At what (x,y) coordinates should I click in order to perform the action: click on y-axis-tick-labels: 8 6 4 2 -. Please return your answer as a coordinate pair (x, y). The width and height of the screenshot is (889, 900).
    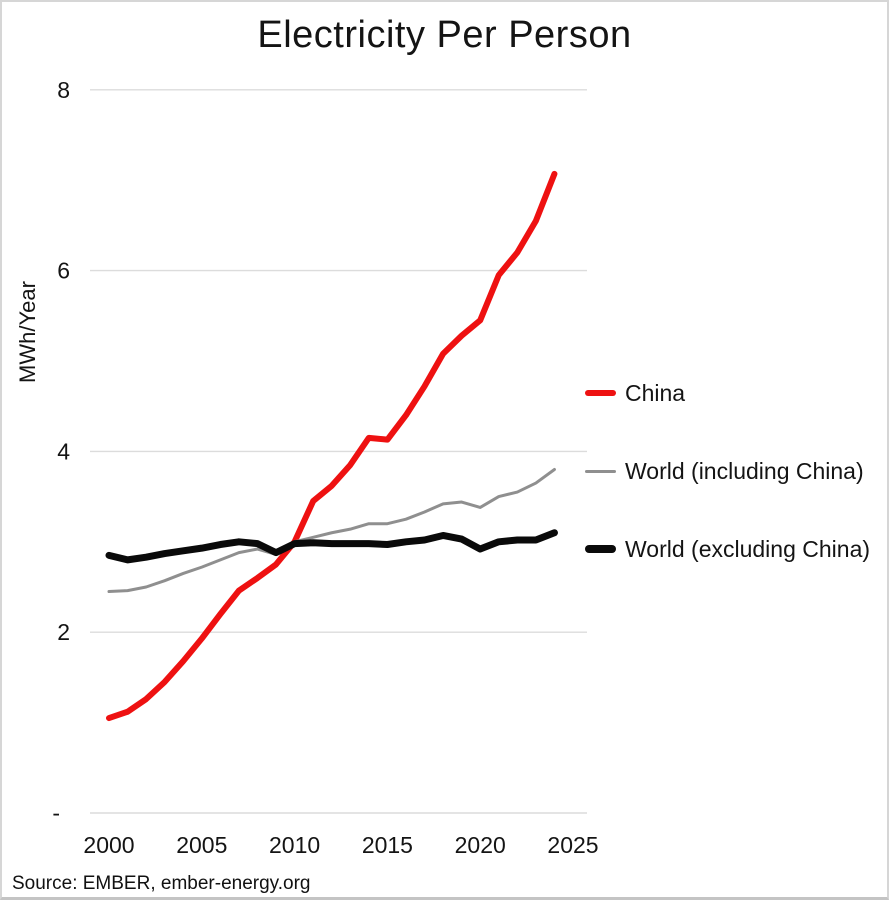
    Looking at the image, I should click on (61, 451).